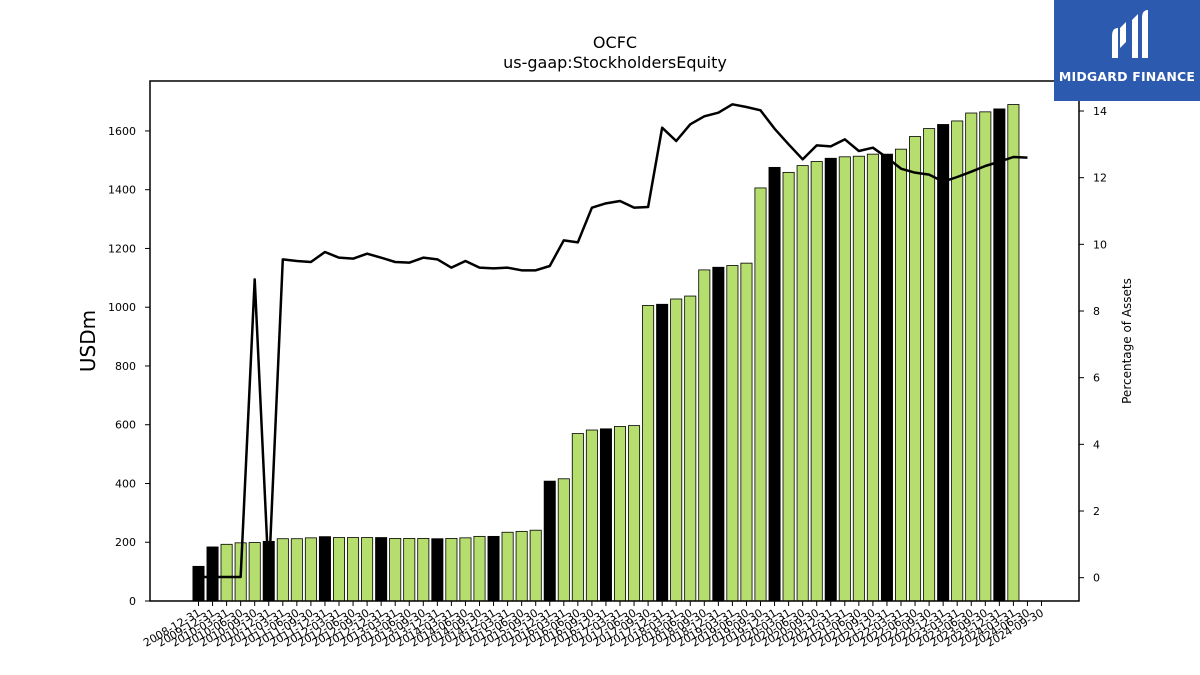  Describe the element at coordinates (615, 42) in the screenshot. I see `chart-title: OCFC` at that location.